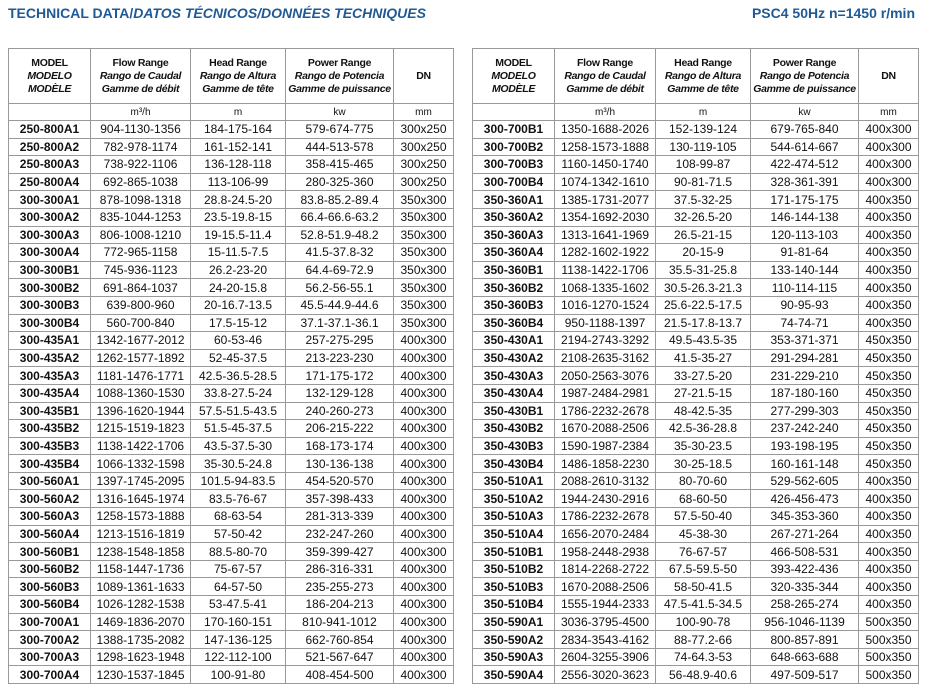 The image size is (925, 694). What do you see at coordinates (513, 499) in the screenshot?
I see `data-cell: 350-510A2` at bounding box center [513, 499].